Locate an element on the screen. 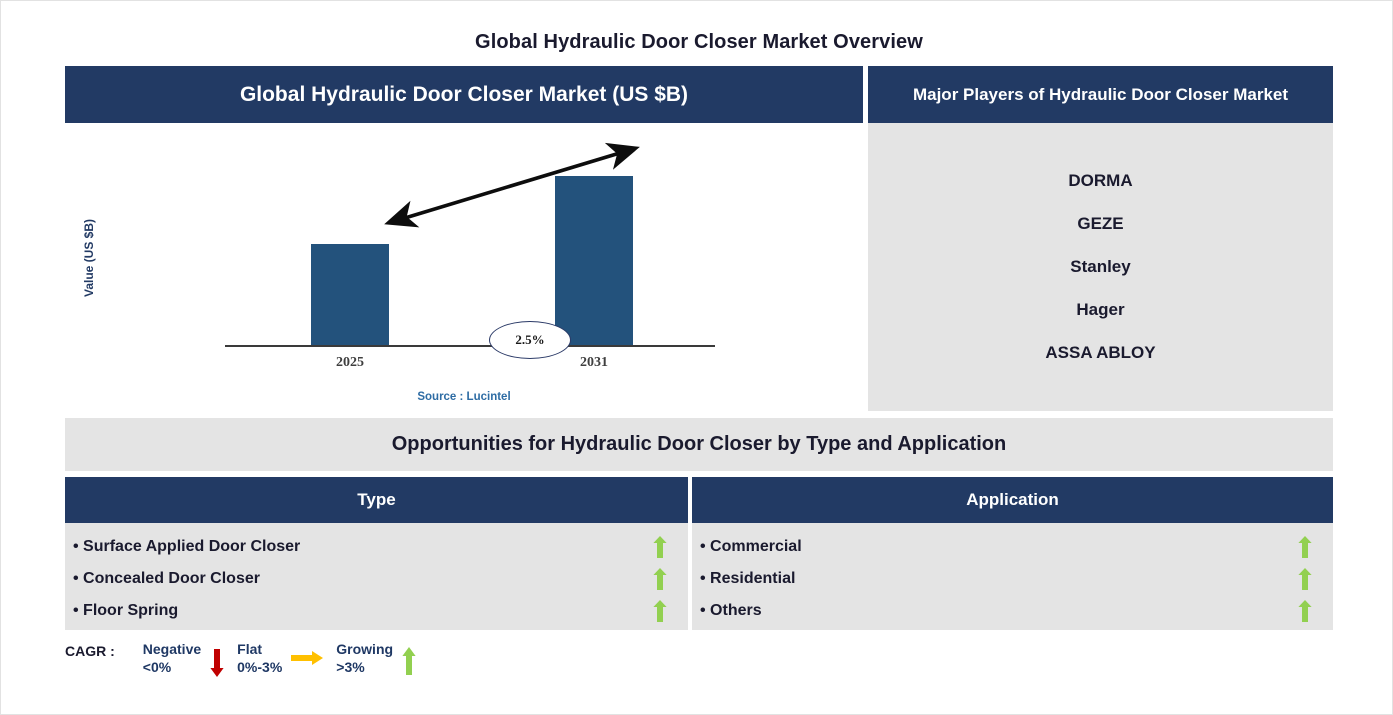 This screenshot has width=1393, height=715. legend-item-growing: Growing >3% is located at coordinates (380, 657).